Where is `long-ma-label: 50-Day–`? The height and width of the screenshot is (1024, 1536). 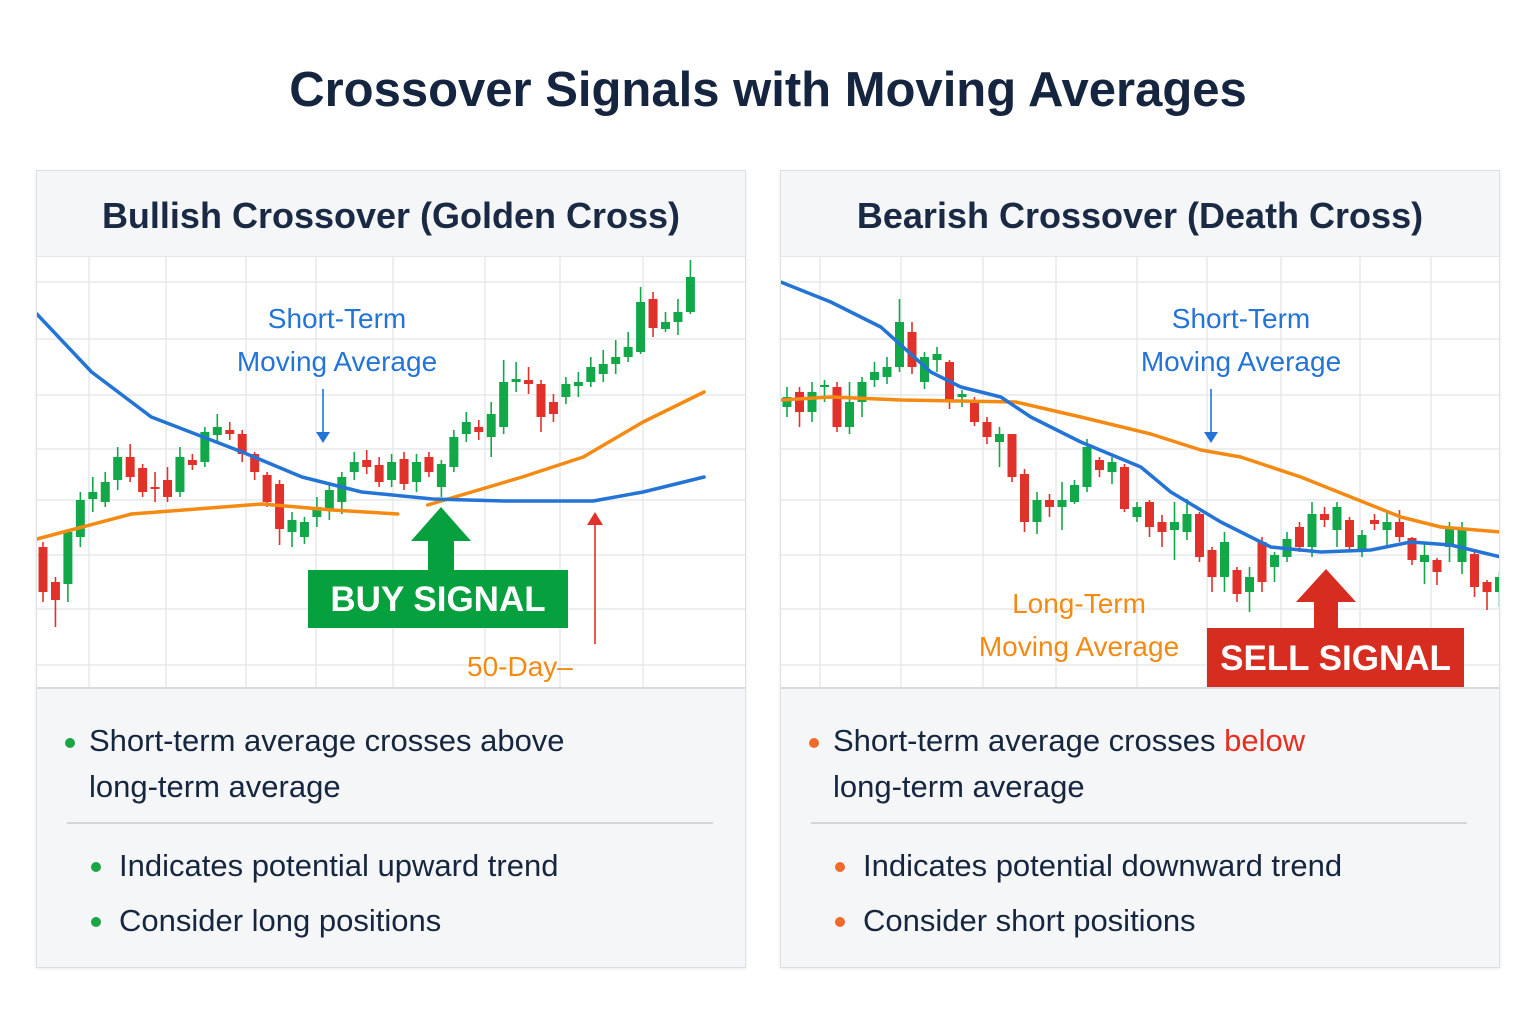
long-ma-label: 50-Day– is located at coordinates (520, 666).